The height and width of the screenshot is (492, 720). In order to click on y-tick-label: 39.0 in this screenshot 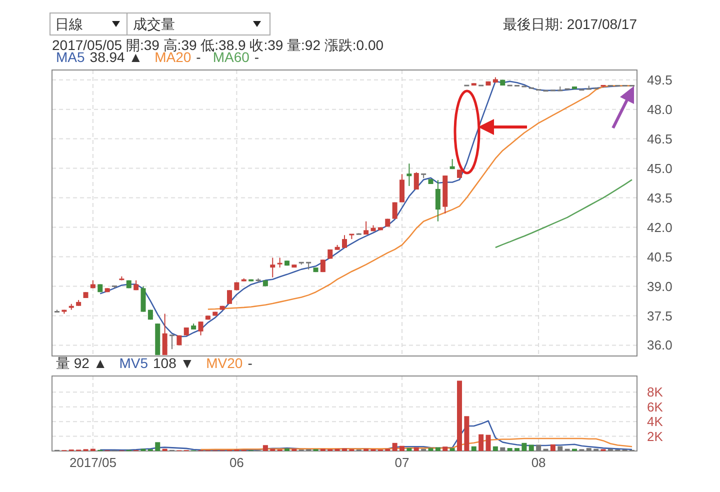, I will do `click(659, 286)`.